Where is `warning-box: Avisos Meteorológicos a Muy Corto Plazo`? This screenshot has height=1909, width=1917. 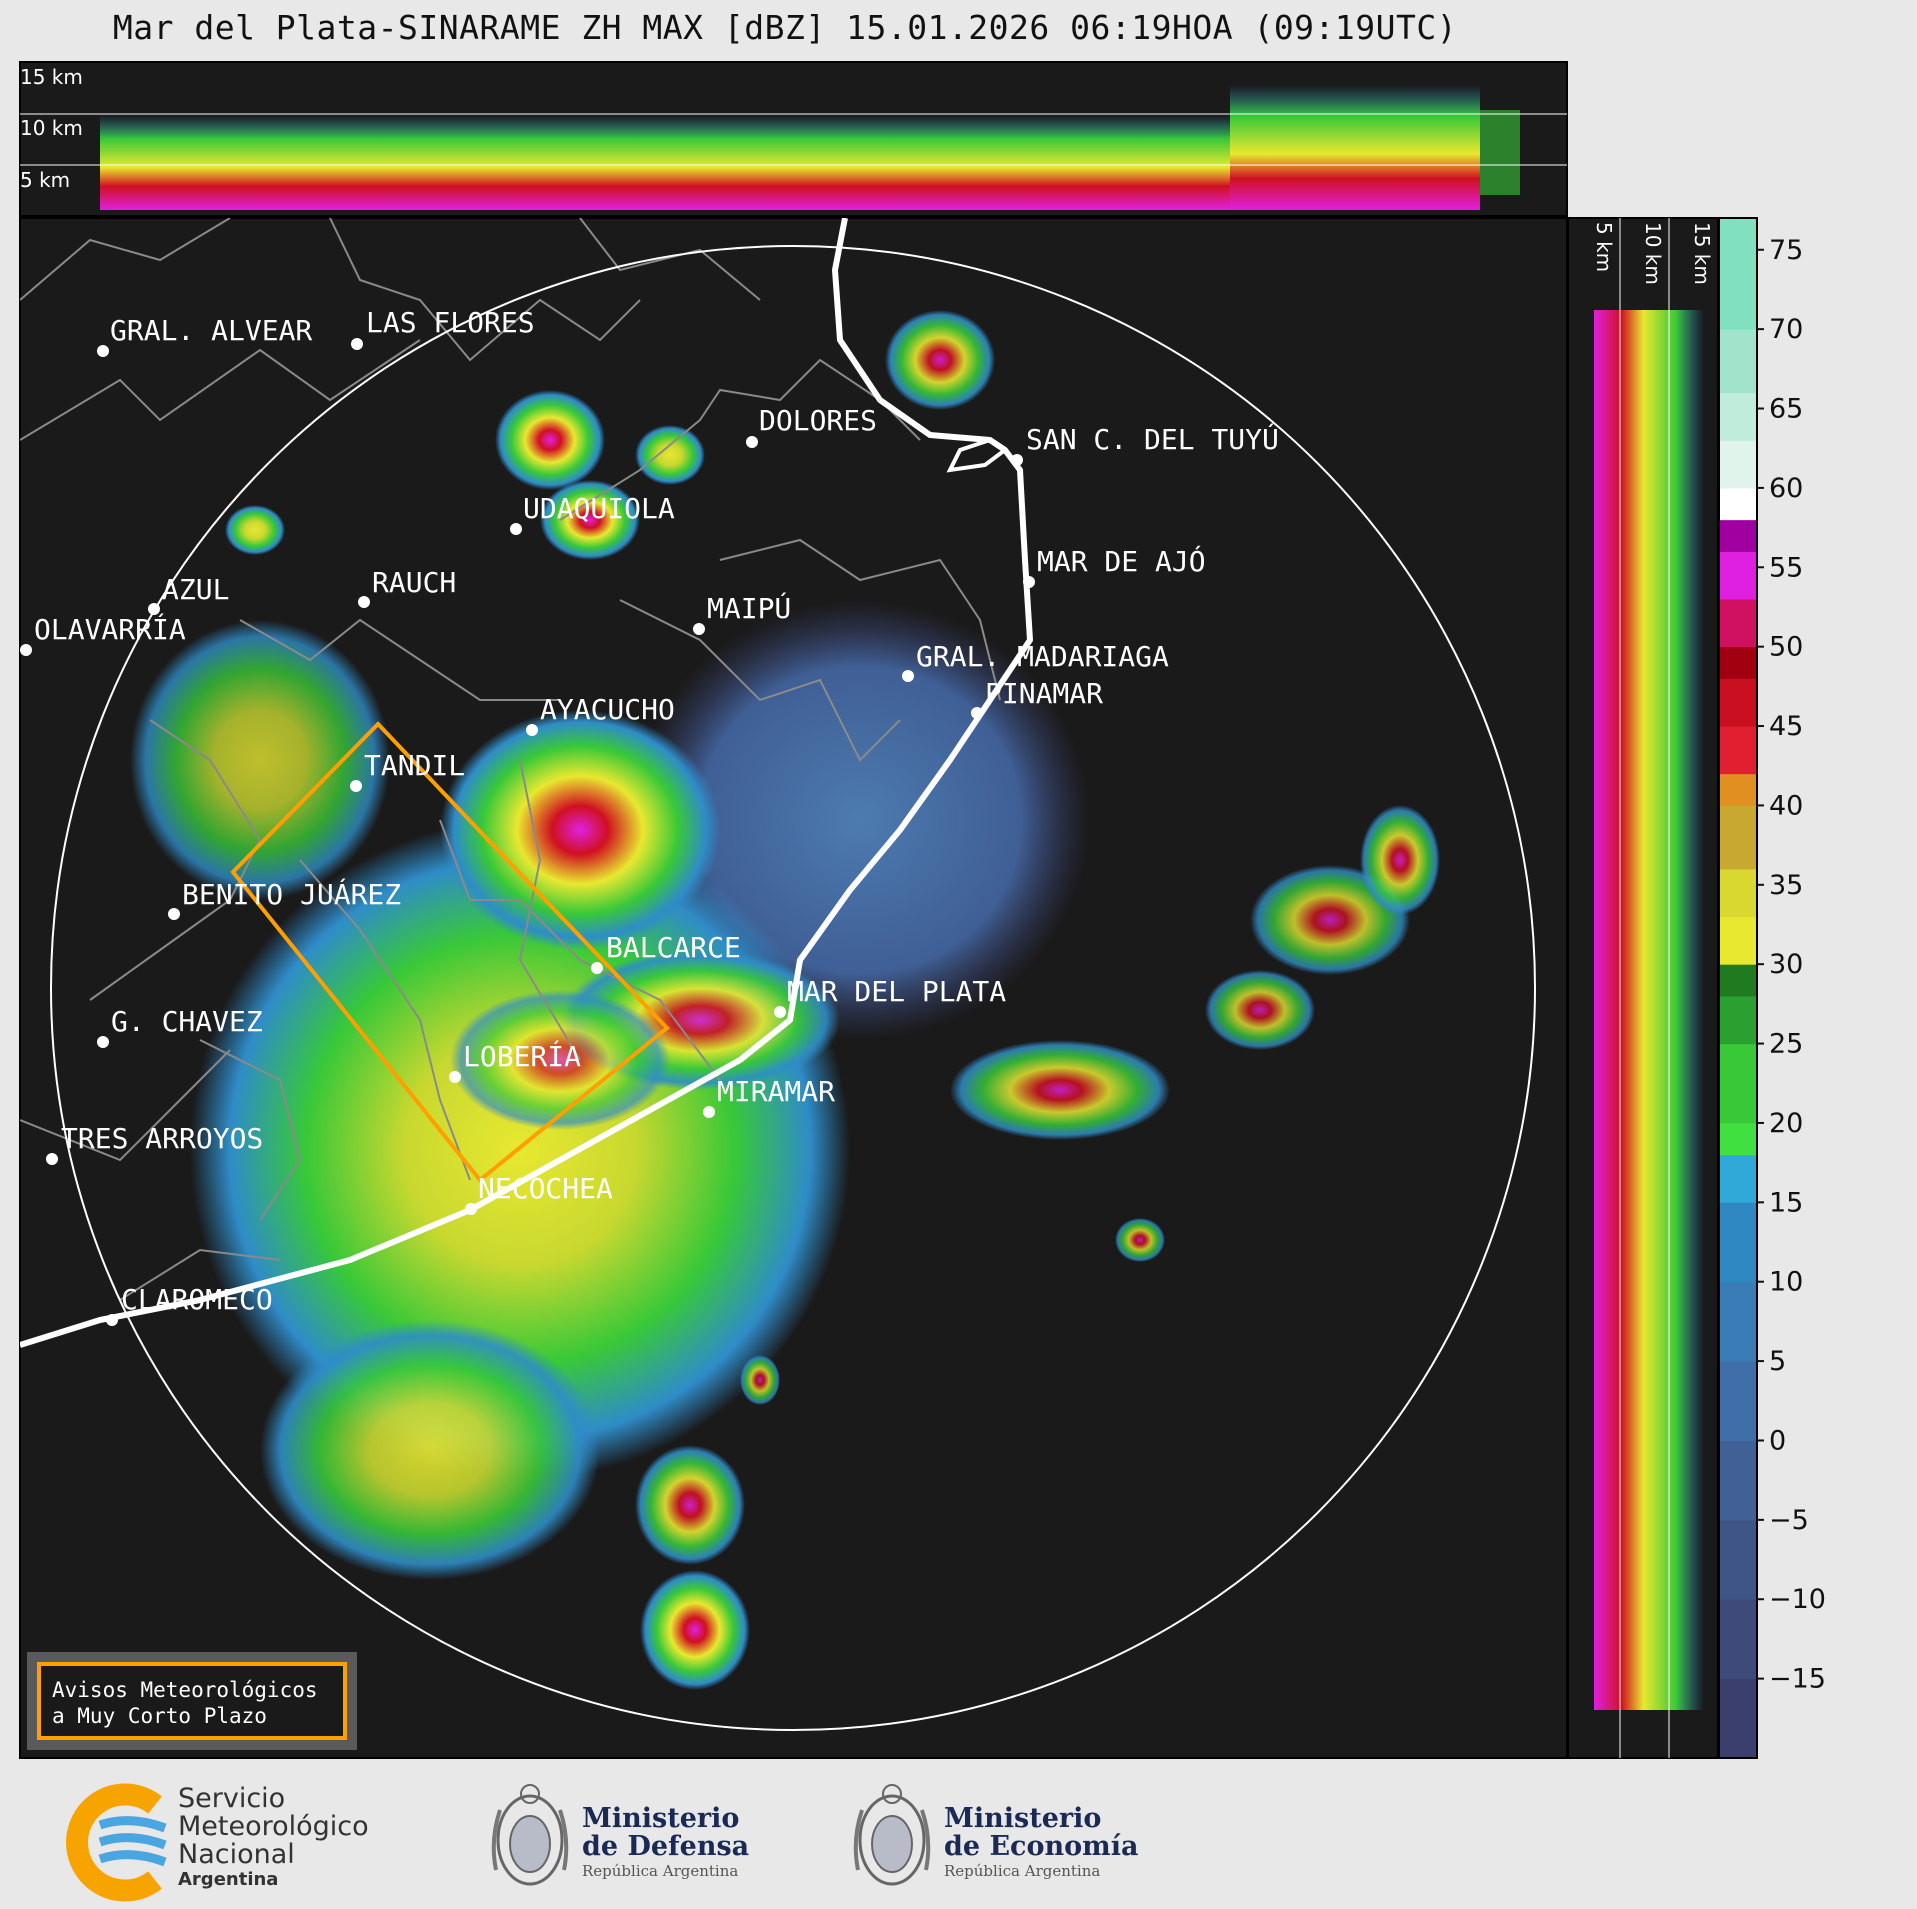
warning-box: Avisos Meteorológicos a Muy Corto Plazo is located at coordinates (192, 1701).